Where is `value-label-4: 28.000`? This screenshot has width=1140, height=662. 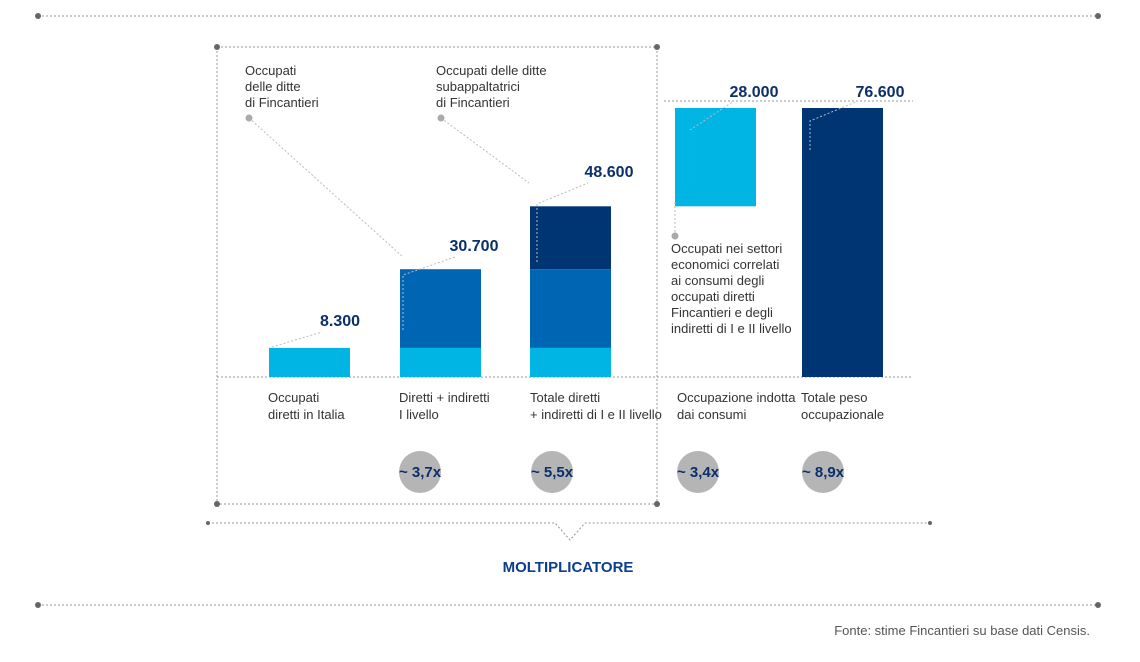 value-label-4: 28.000 is located at coordinates (754, 92).